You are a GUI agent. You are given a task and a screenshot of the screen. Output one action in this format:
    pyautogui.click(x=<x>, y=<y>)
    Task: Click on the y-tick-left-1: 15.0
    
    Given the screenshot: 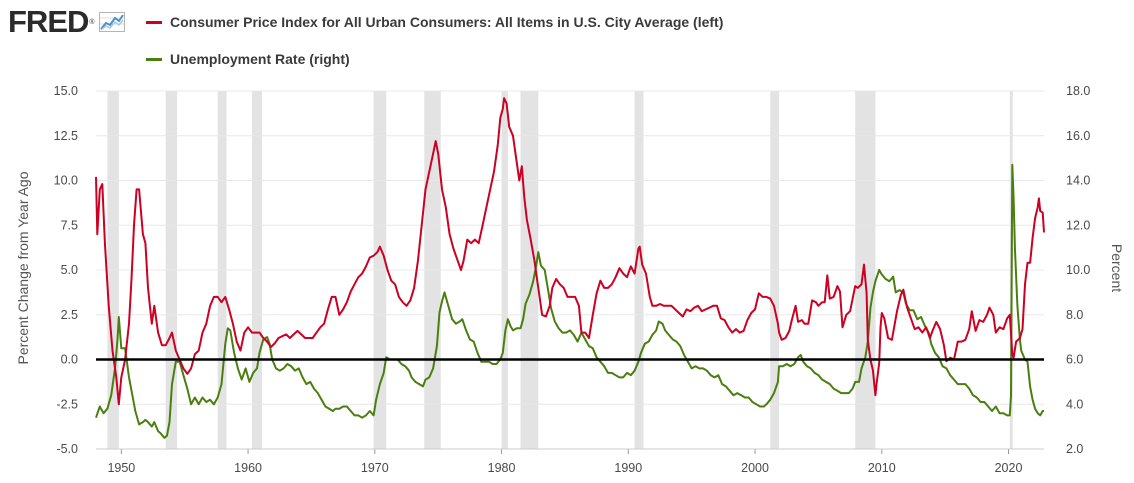 What is the action you would take?
    pyautogui.click(x=66, y=91)
    